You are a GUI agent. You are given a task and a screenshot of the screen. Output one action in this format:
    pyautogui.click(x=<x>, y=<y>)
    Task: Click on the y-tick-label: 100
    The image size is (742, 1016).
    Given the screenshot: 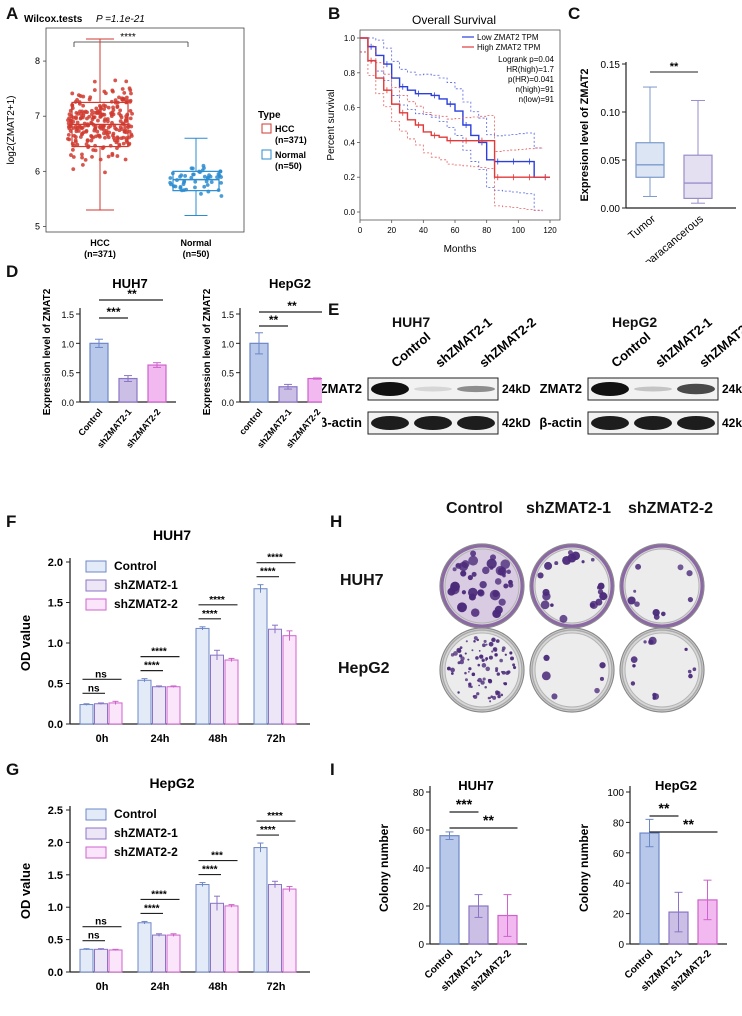 What is the action you would take?
    pyautogui.click(x=615, y=793)
    